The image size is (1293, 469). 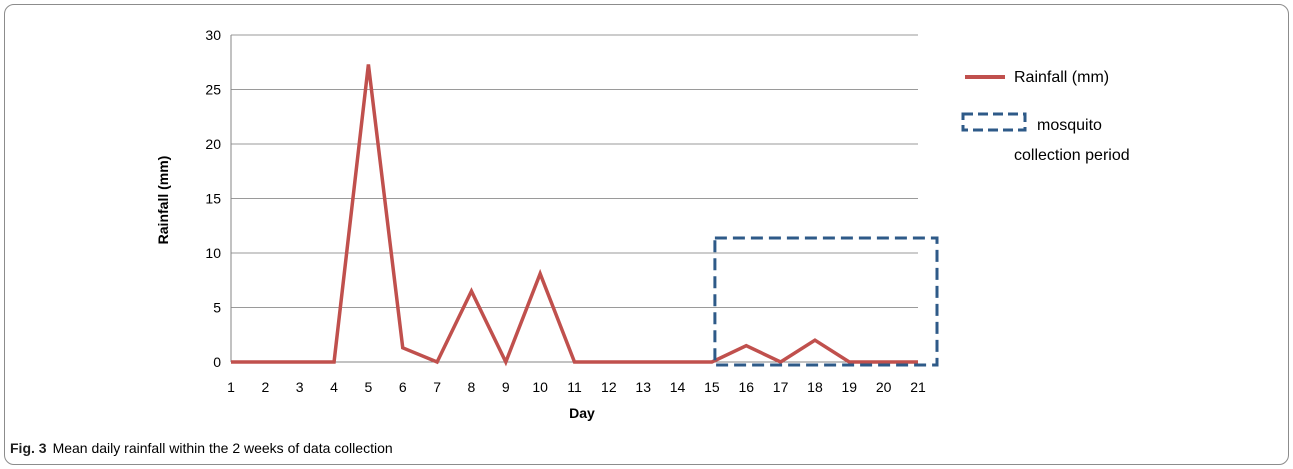 What do you see at coordinates (213, 90) in the screenshot?
I see `y-tick-label: 25` at bounding box center [213, 90].